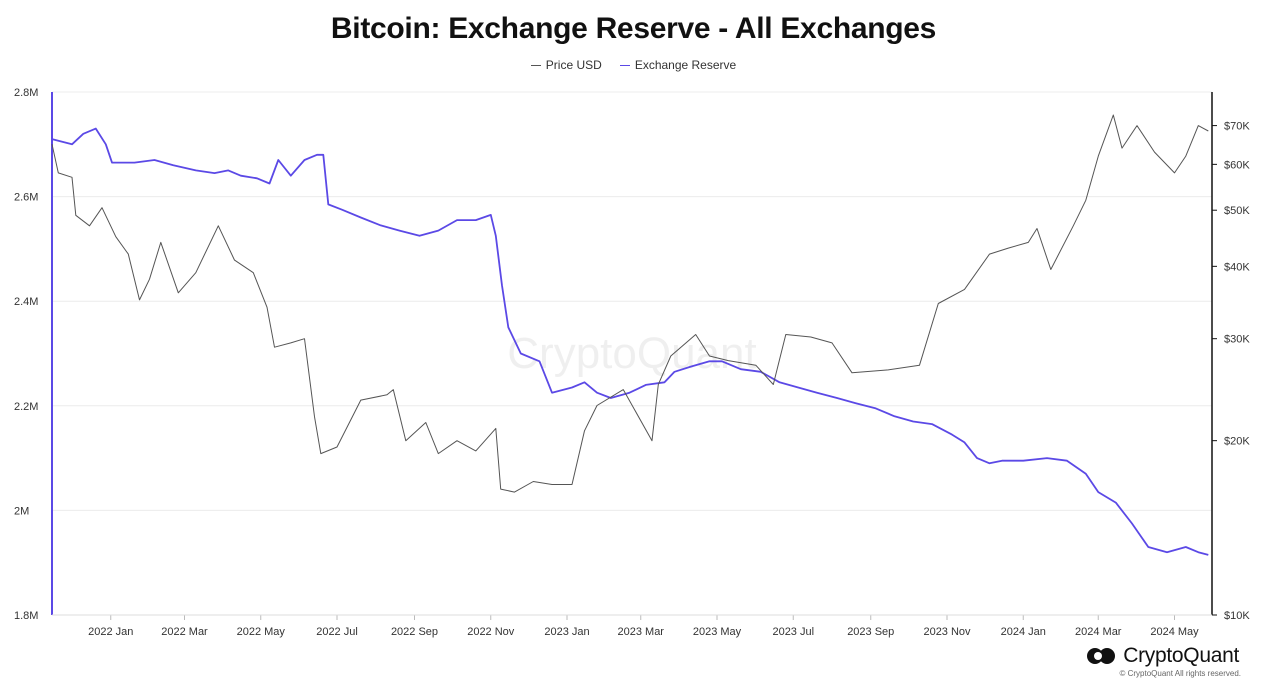  Describe the element at coordinates (1023, 632) in the screenshot. I see `x-tick-label: 2024 Jan` at that location.